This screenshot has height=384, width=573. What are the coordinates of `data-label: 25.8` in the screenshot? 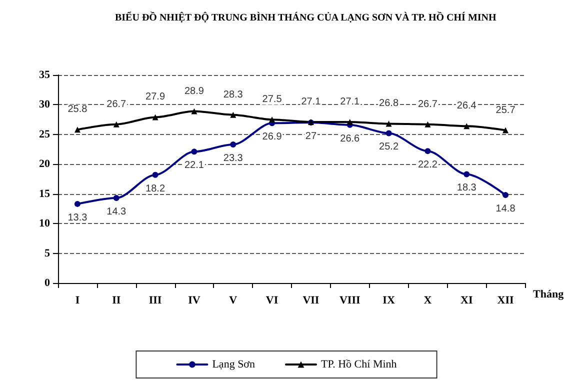 It's located at (78, 110).